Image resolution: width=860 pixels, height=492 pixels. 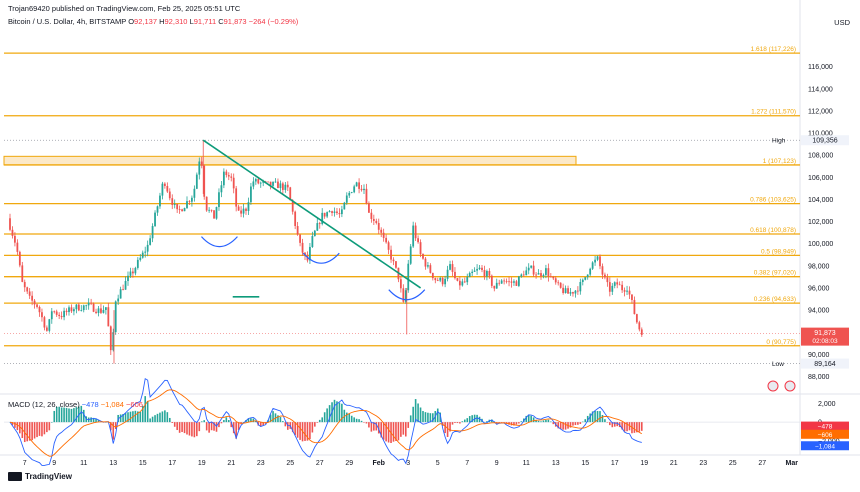 What do you see at coordinates (790, 386) in the screenshot?
I see `event-flag-icon` at bounding box center [790, 386].